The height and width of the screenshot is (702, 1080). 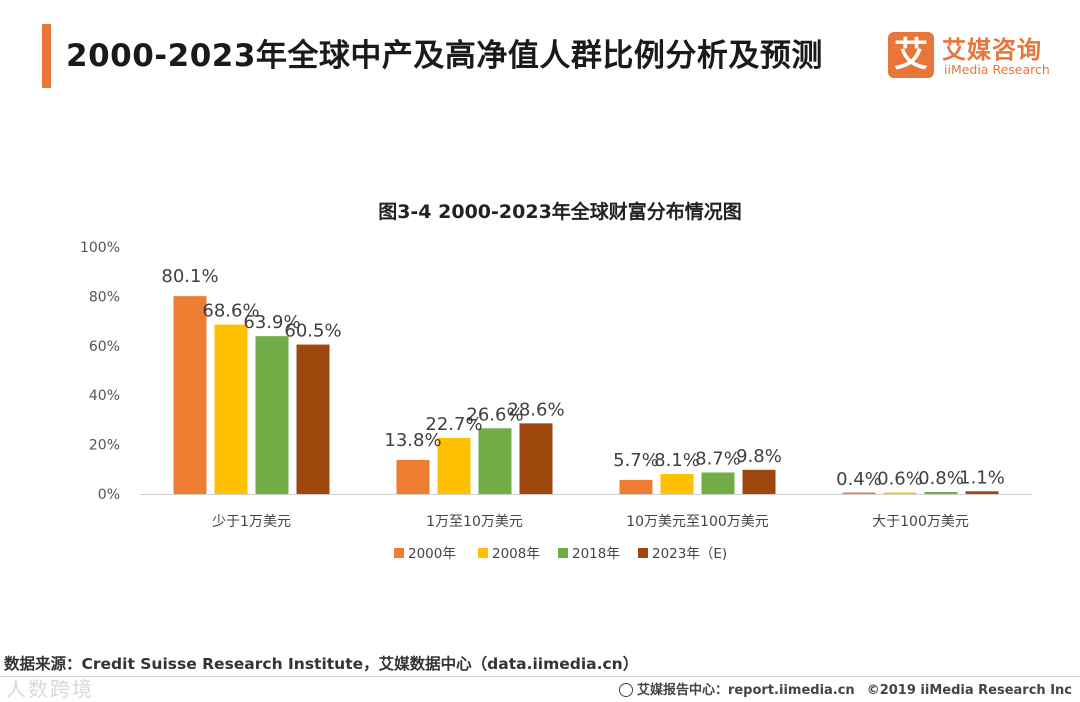 What do you see at coordinates (230, 311) in the screenshot?
I see `data-label: 68.6%` at bounding box center [230, 311].